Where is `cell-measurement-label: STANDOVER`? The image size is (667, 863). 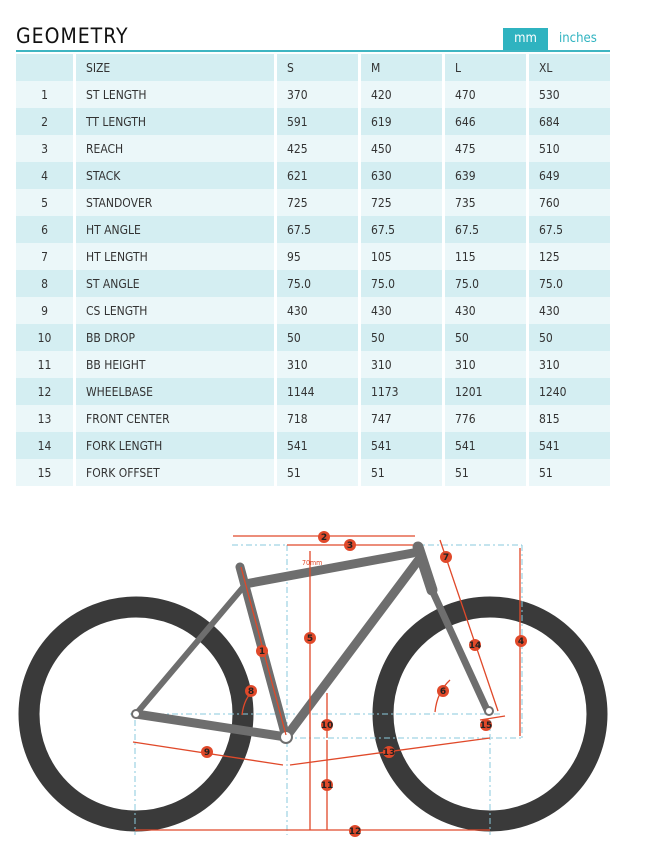 cell-measurement-label: STANDOVER is located at coordinates (174, 202).